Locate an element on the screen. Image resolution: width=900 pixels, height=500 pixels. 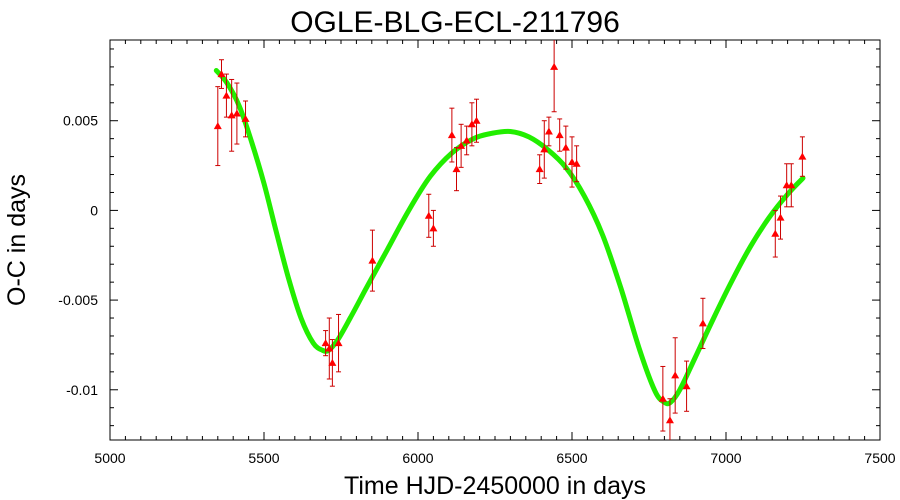
x-tick-label: 5500 is located at coordinates (263, 458).